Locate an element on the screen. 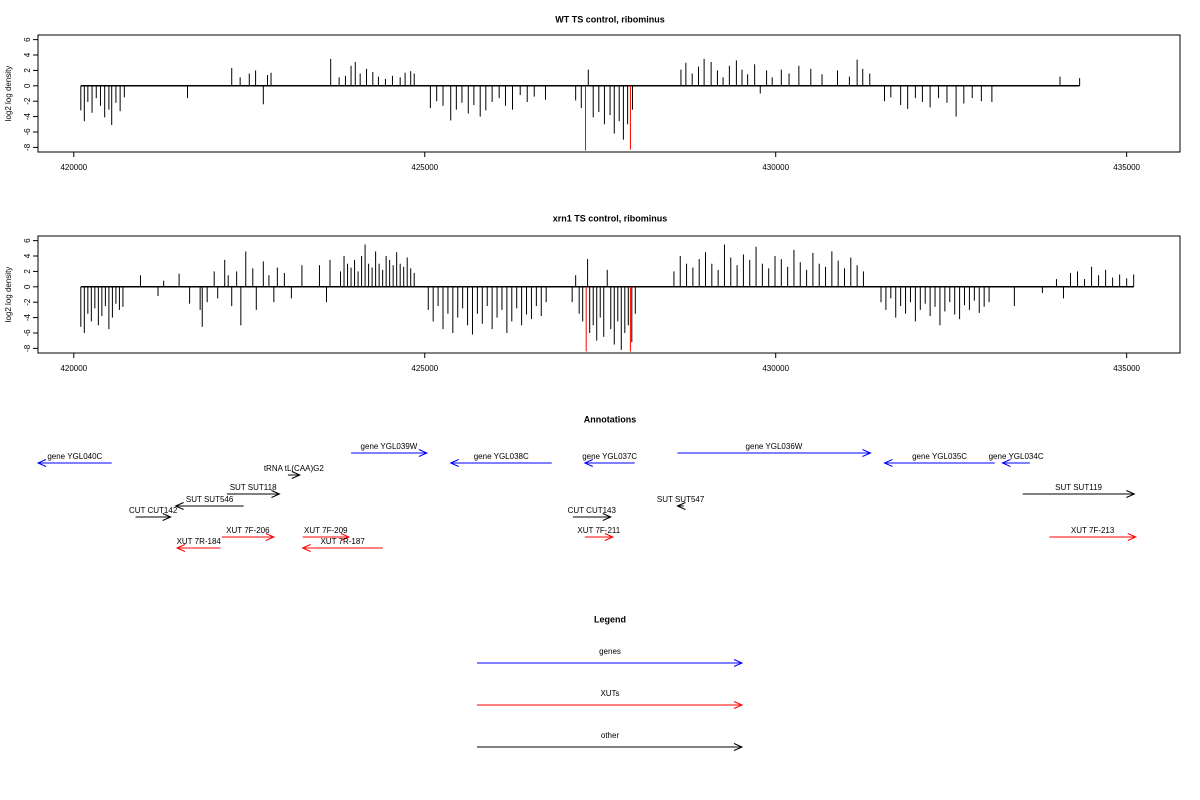  feature-label: gene YGL040C is located at coordinates (74, 456).